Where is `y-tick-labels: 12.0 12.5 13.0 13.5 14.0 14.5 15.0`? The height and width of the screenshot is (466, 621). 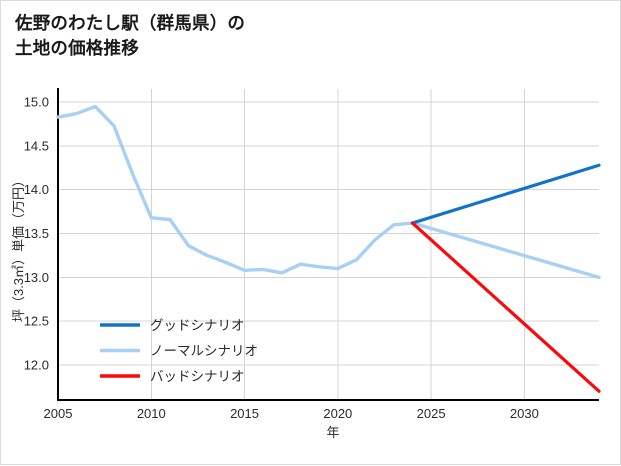
y-tick-labels: 12.0 12.5 13.0 13.5 14.0 14.5 15.0 is located at coordinates (36, 234).